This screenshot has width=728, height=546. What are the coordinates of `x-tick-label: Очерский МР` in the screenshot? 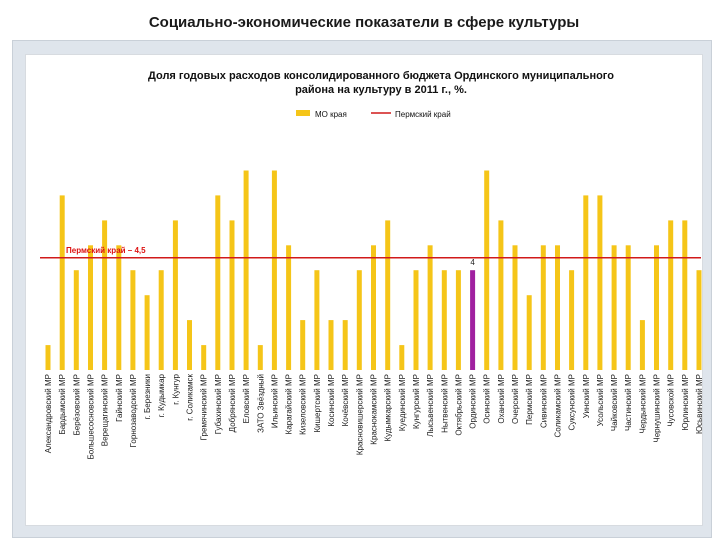 It's located at (515, 399).